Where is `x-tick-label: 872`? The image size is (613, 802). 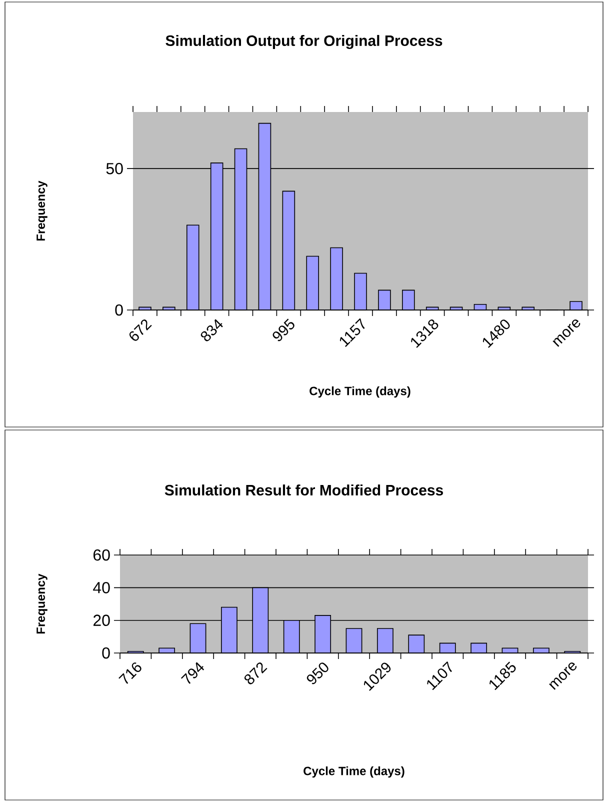 x-tick-label: 872 is located at coordinates (256, 673).